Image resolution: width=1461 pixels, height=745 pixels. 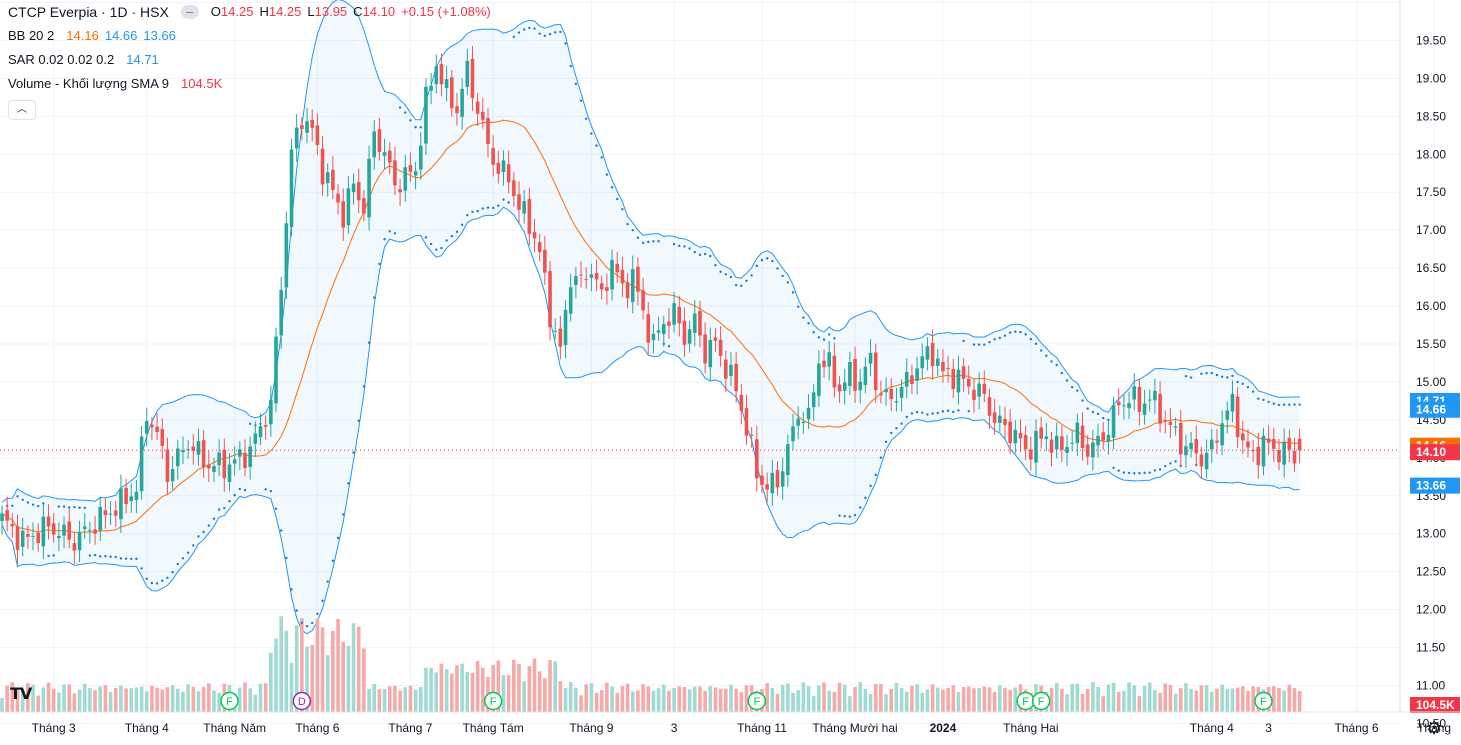 What do you see at coordinates (1434, 728) in the screenshot?
I see `gear-icon: ⚙` at bounding box center [1434, 728].